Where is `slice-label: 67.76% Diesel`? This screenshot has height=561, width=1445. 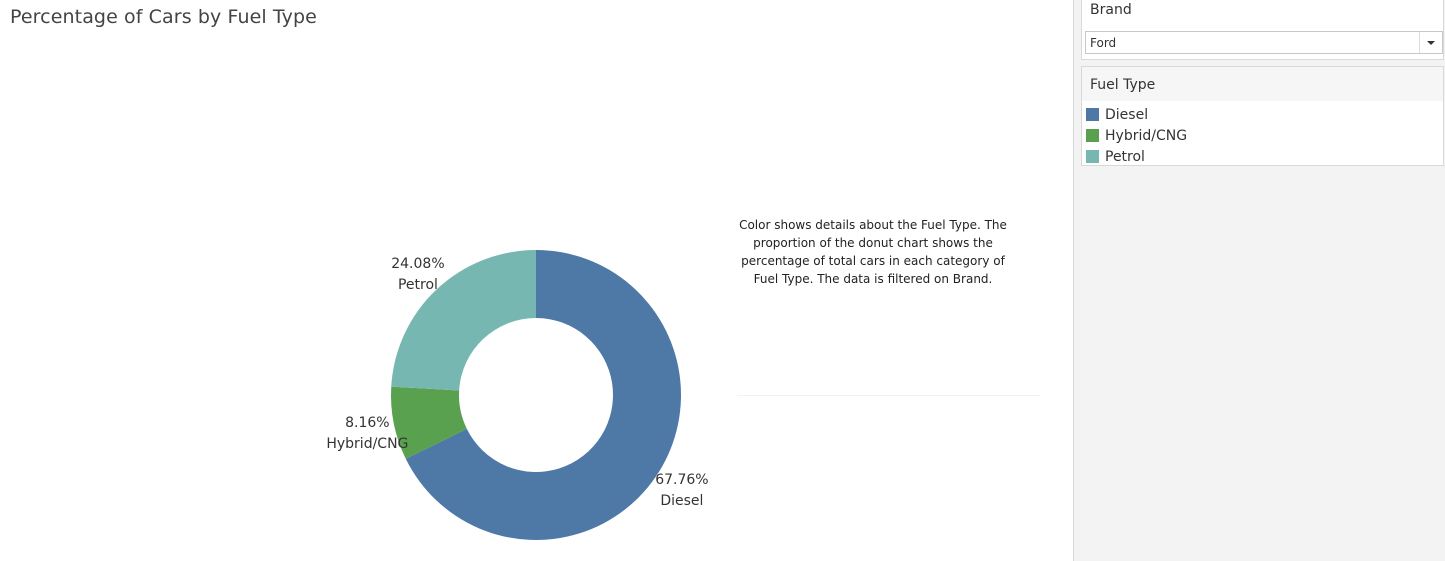 slice-label: 67.76% Diesel is located at coordinates (681, 490).